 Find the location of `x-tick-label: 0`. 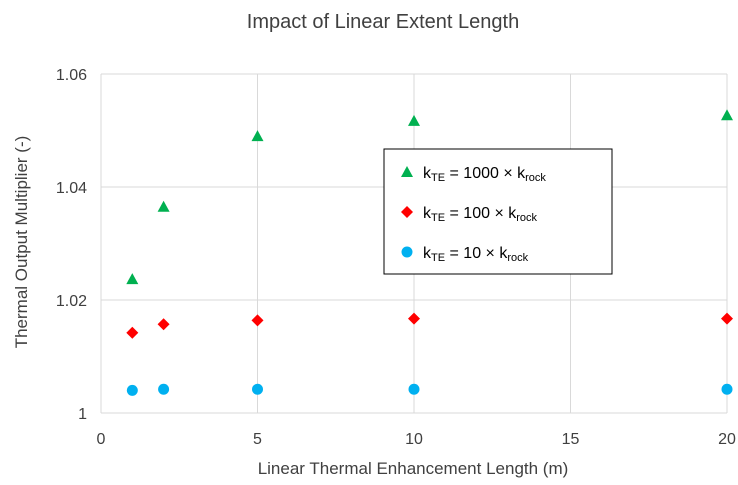

x-tick-label: 0 is located at coordinates (101, 439).